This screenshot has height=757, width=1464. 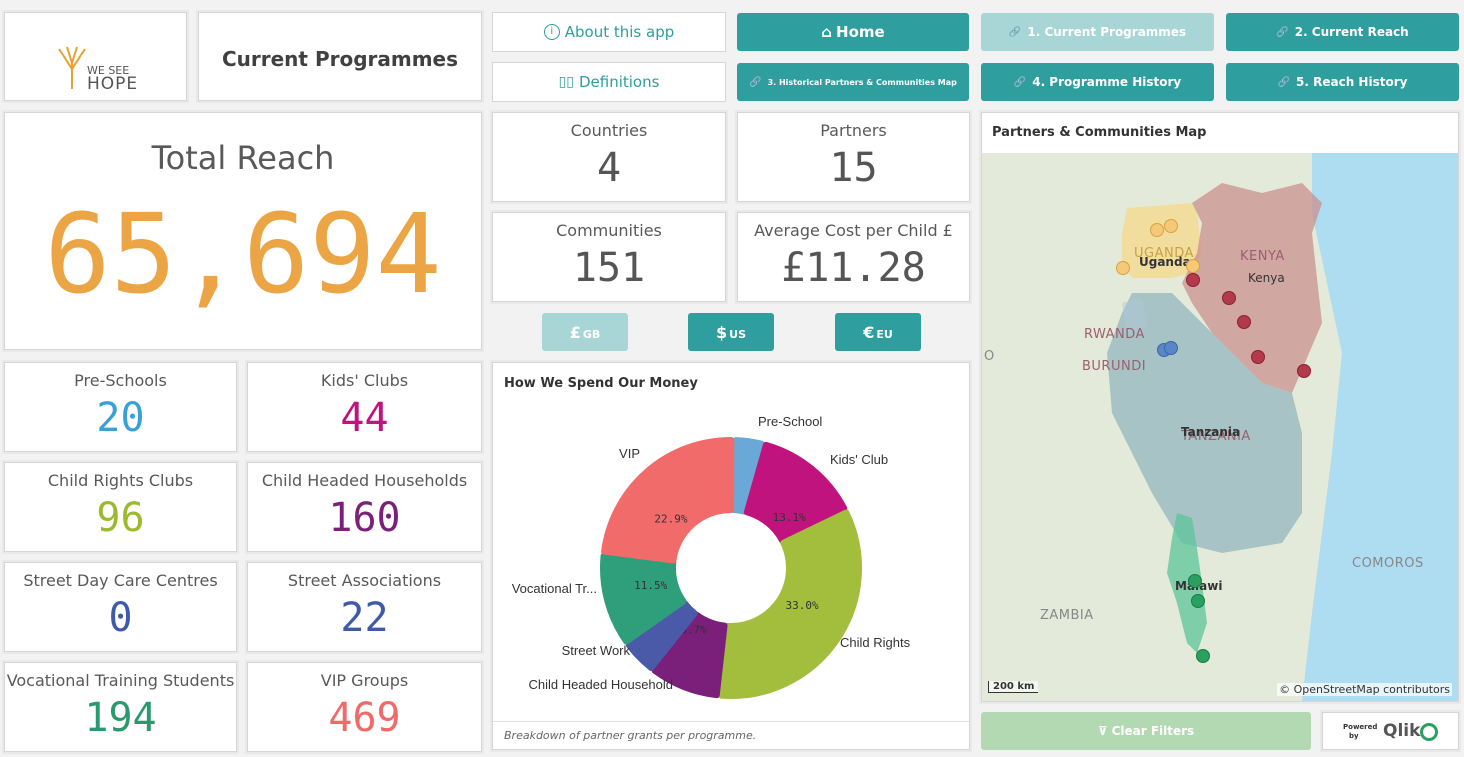 What do you see at coordinates (1013, 687) in the screenshot?
I see `map-scale: 200 km` at bounding box center [1013, 687].